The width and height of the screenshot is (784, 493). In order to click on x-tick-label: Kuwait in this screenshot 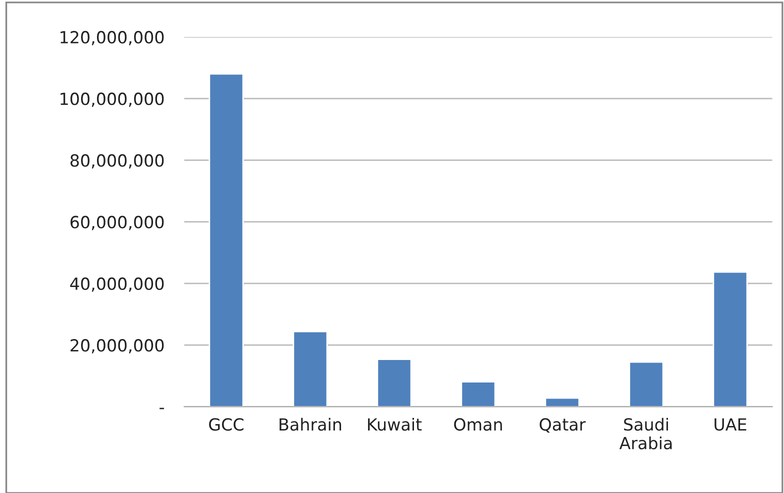, I will do `click(395, 424)`.